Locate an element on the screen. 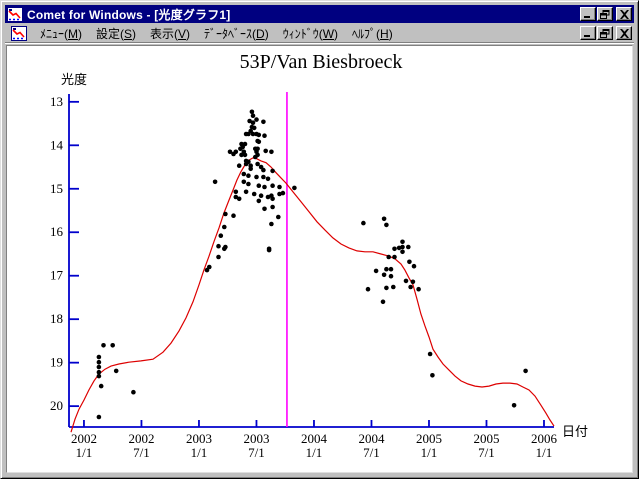  child-restore-button is located at coordinates (605, 33).